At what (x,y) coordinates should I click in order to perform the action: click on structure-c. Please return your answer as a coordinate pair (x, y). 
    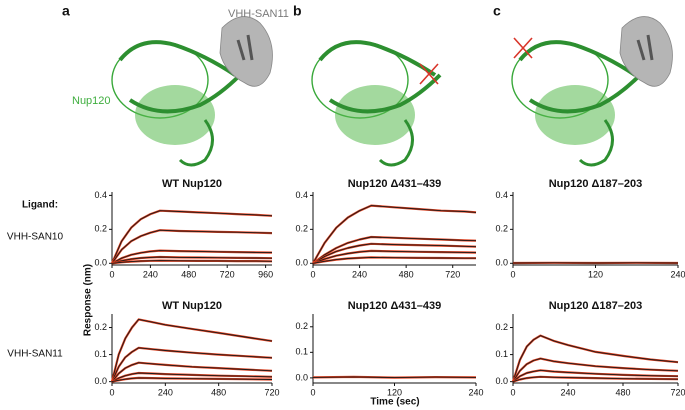
    Looking at the image, I should click on (592, 91).